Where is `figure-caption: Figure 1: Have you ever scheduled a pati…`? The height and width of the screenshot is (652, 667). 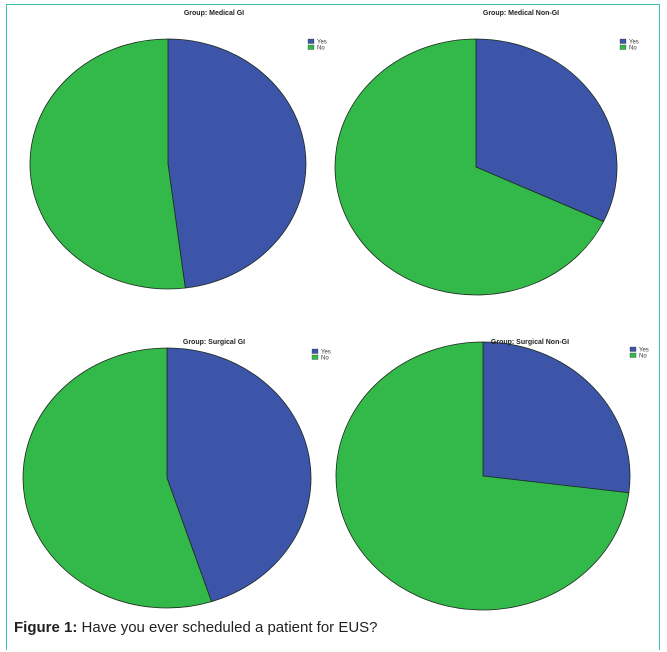
figure-caption: Figure 1: Have you ever scheduled a pati… is located at coordinates (196, 627).